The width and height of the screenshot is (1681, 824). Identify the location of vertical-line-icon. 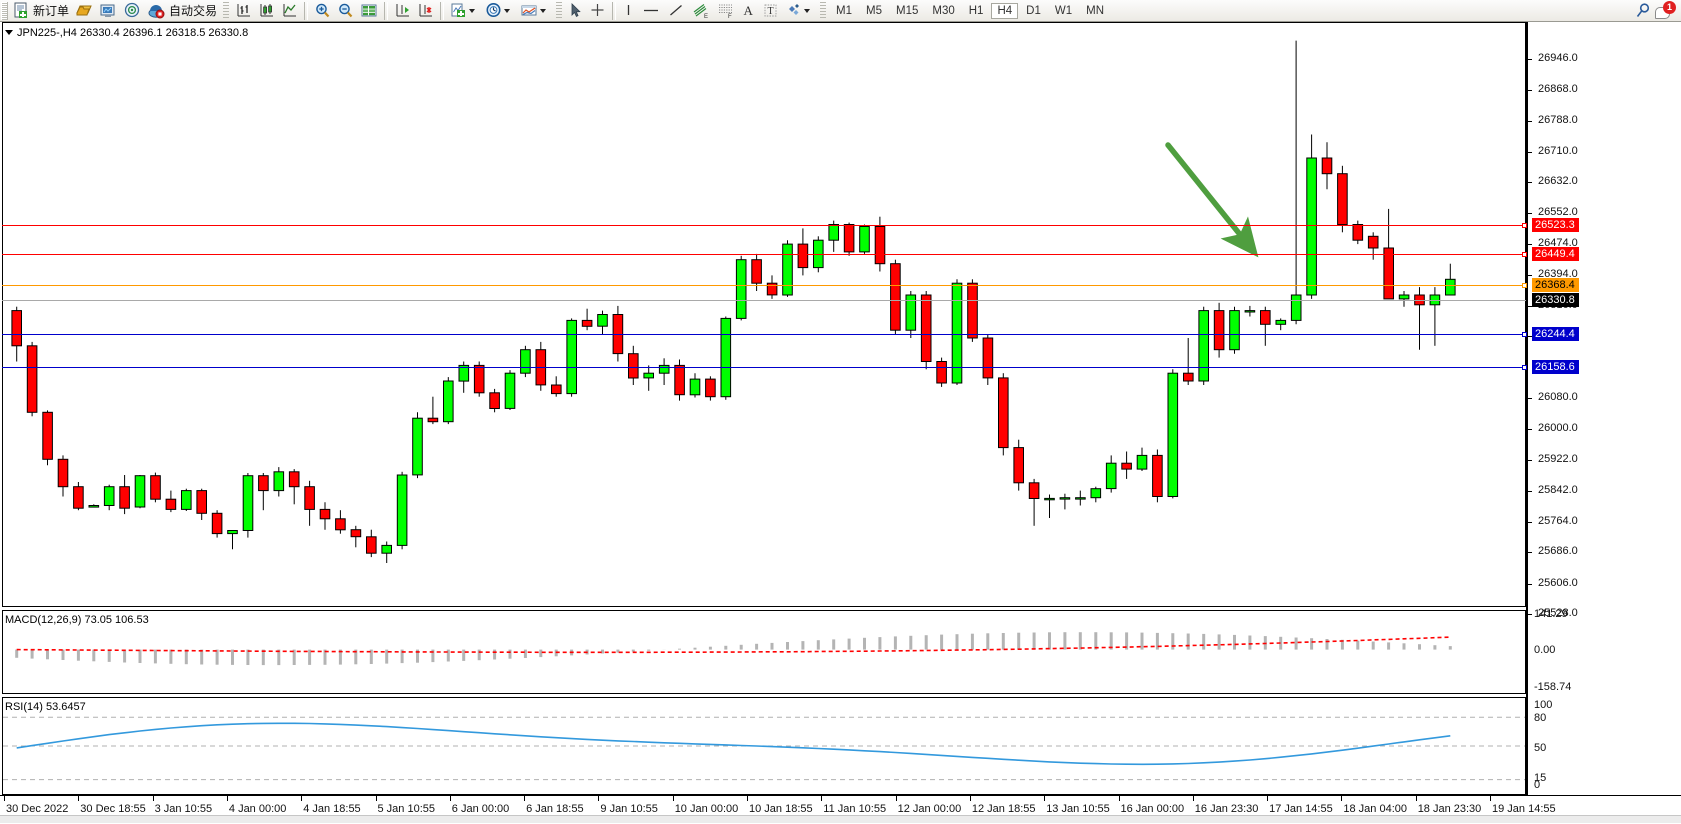
(628, 10).